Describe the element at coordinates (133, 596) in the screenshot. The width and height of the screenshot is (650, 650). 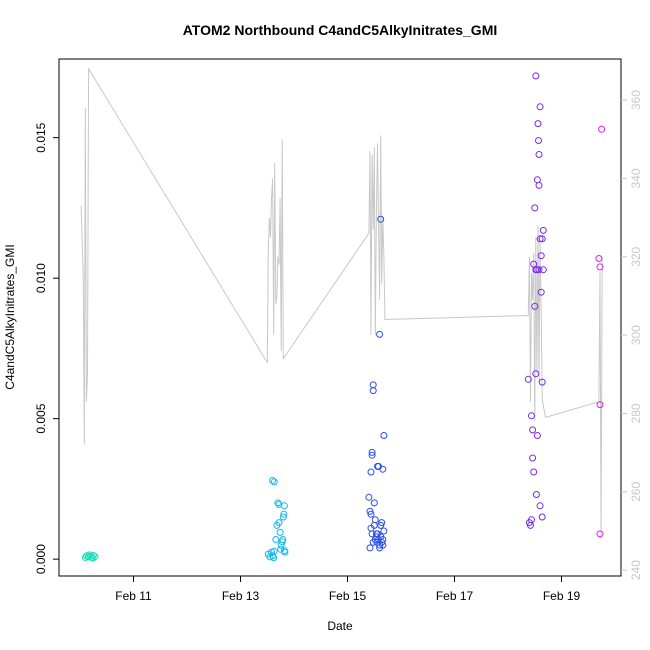
I see `x-tick-label: Feb 11` at that location.